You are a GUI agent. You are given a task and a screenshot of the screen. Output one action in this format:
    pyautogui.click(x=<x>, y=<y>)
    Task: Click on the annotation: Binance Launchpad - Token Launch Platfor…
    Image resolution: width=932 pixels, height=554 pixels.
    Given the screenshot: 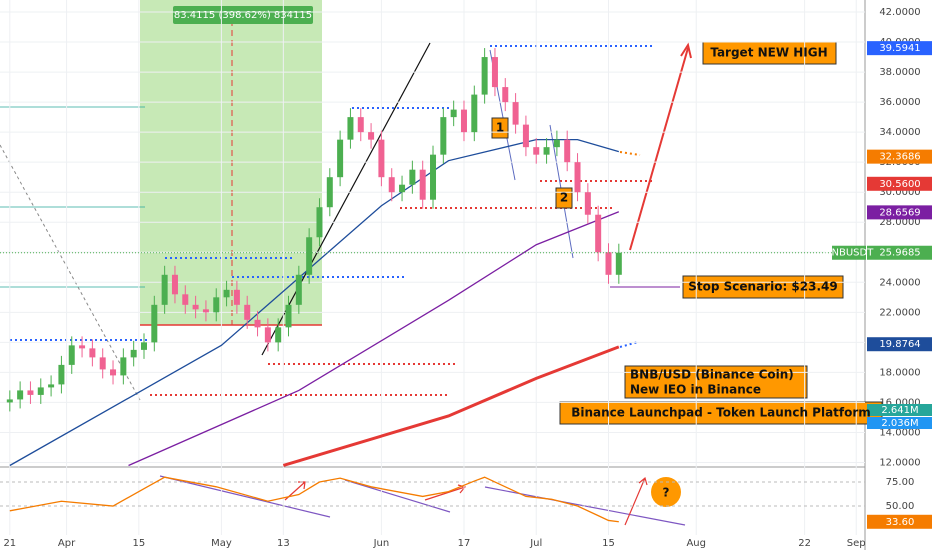 What is the action you would take?
    pyautogui.click(x=721, y=413)
    